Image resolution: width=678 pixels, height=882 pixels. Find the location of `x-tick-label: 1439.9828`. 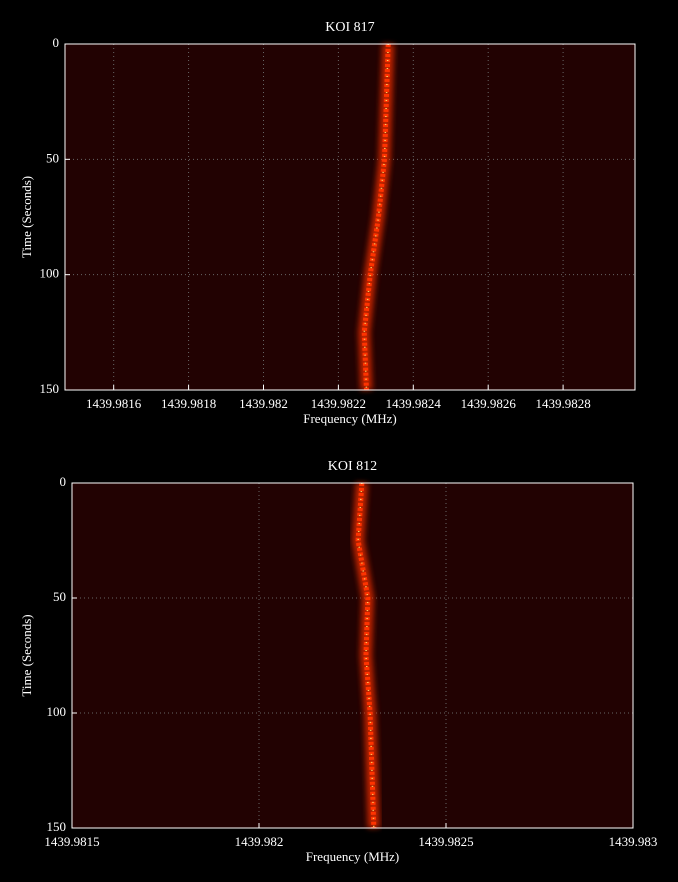

x-tick-label: 1439.9828 is located at coordinates (562, 403).